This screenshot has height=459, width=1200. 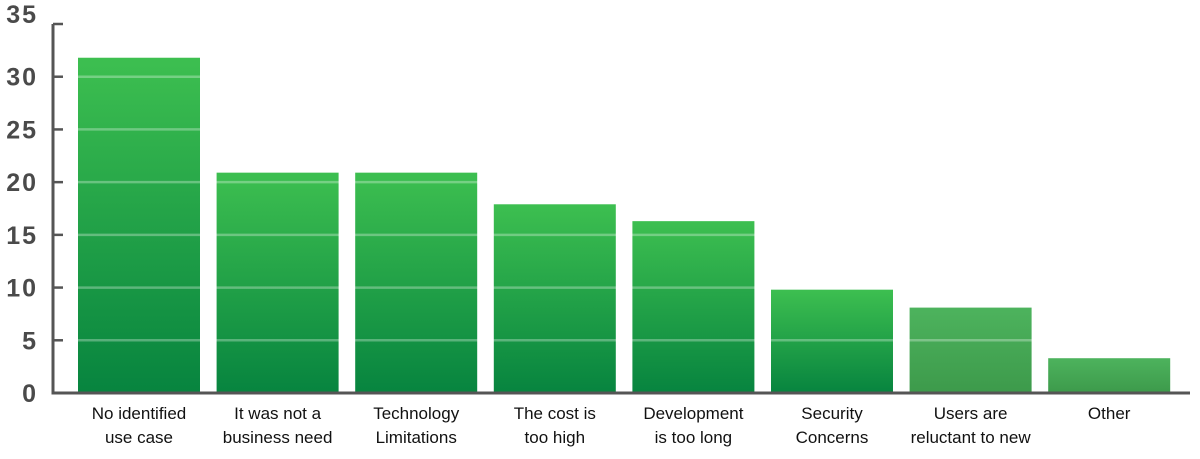 What do you see at coordinates (278, 437) in the screenshot?
I see `category-label: business need` at bounding box center [278, 437].